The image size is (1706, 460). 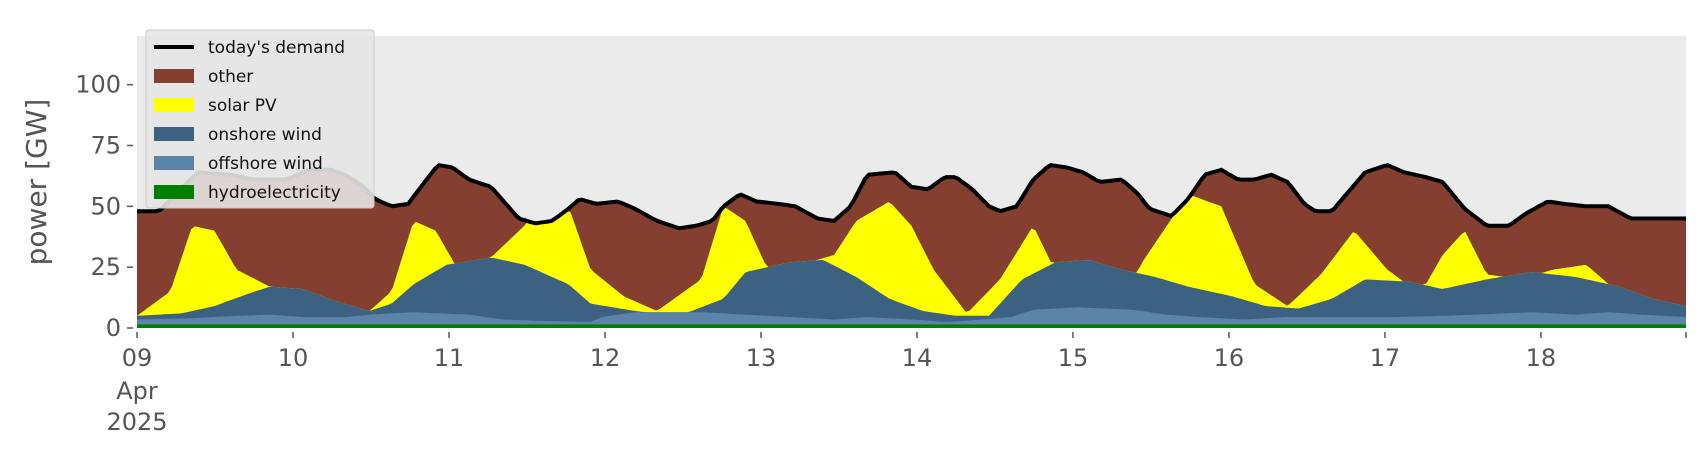 I want to click on y-tick-label: 0, so click(x=113, y=328).